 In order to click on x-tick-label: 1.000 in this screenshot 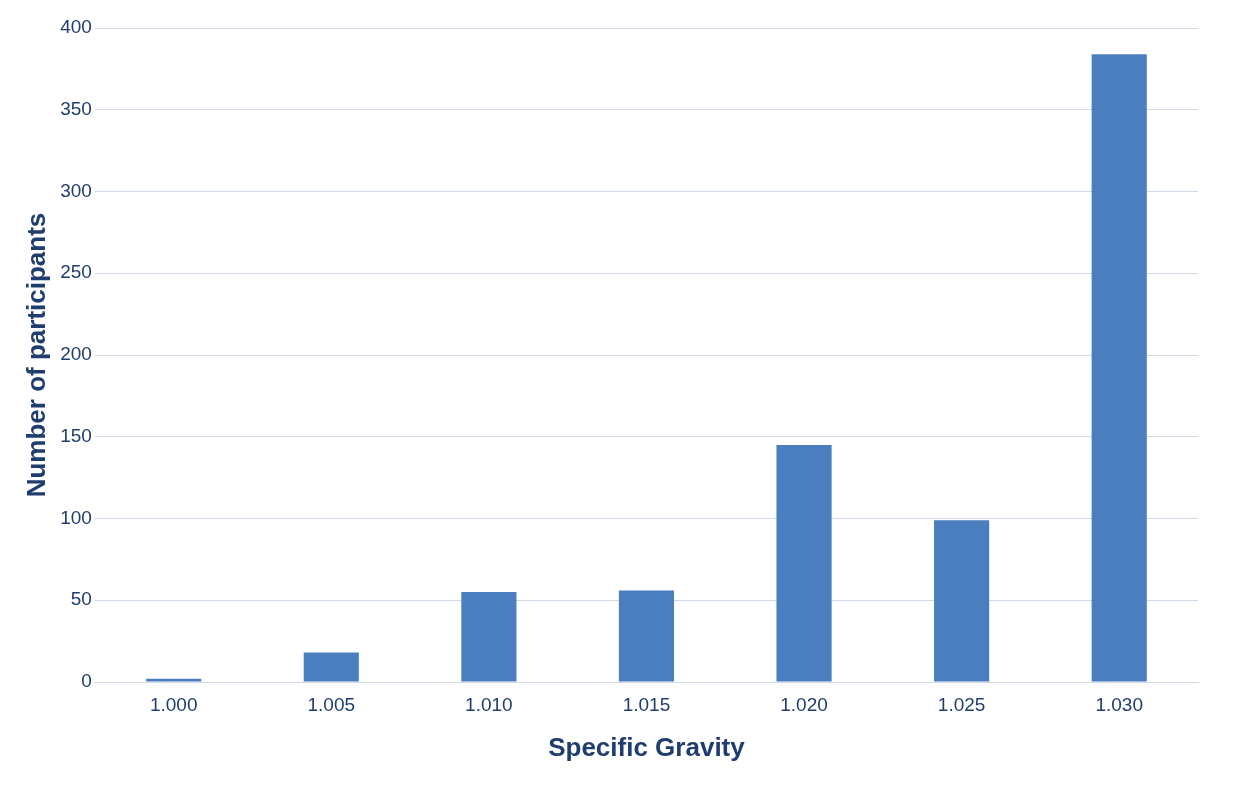, I will do `click(173, 704)`.